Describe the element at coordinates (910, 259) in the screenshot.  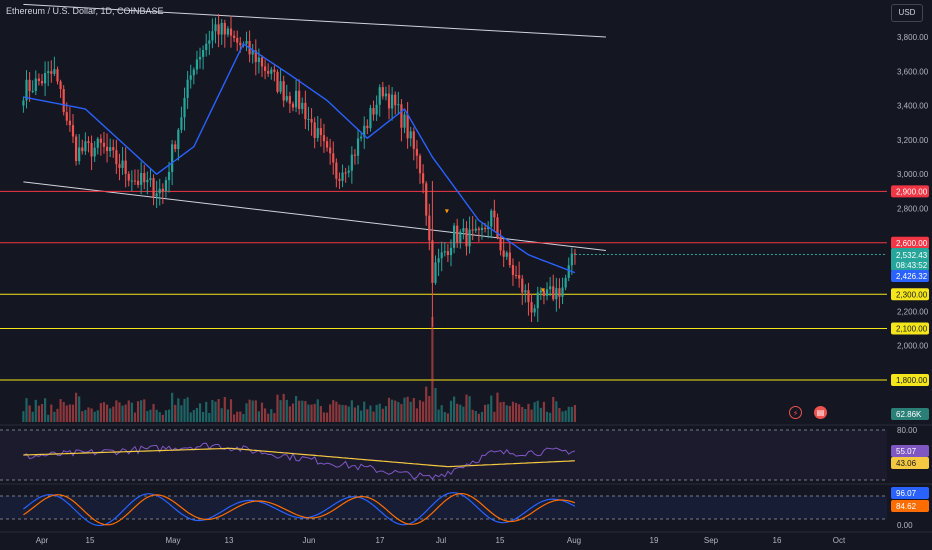
I see `current-price-bg` at that location.